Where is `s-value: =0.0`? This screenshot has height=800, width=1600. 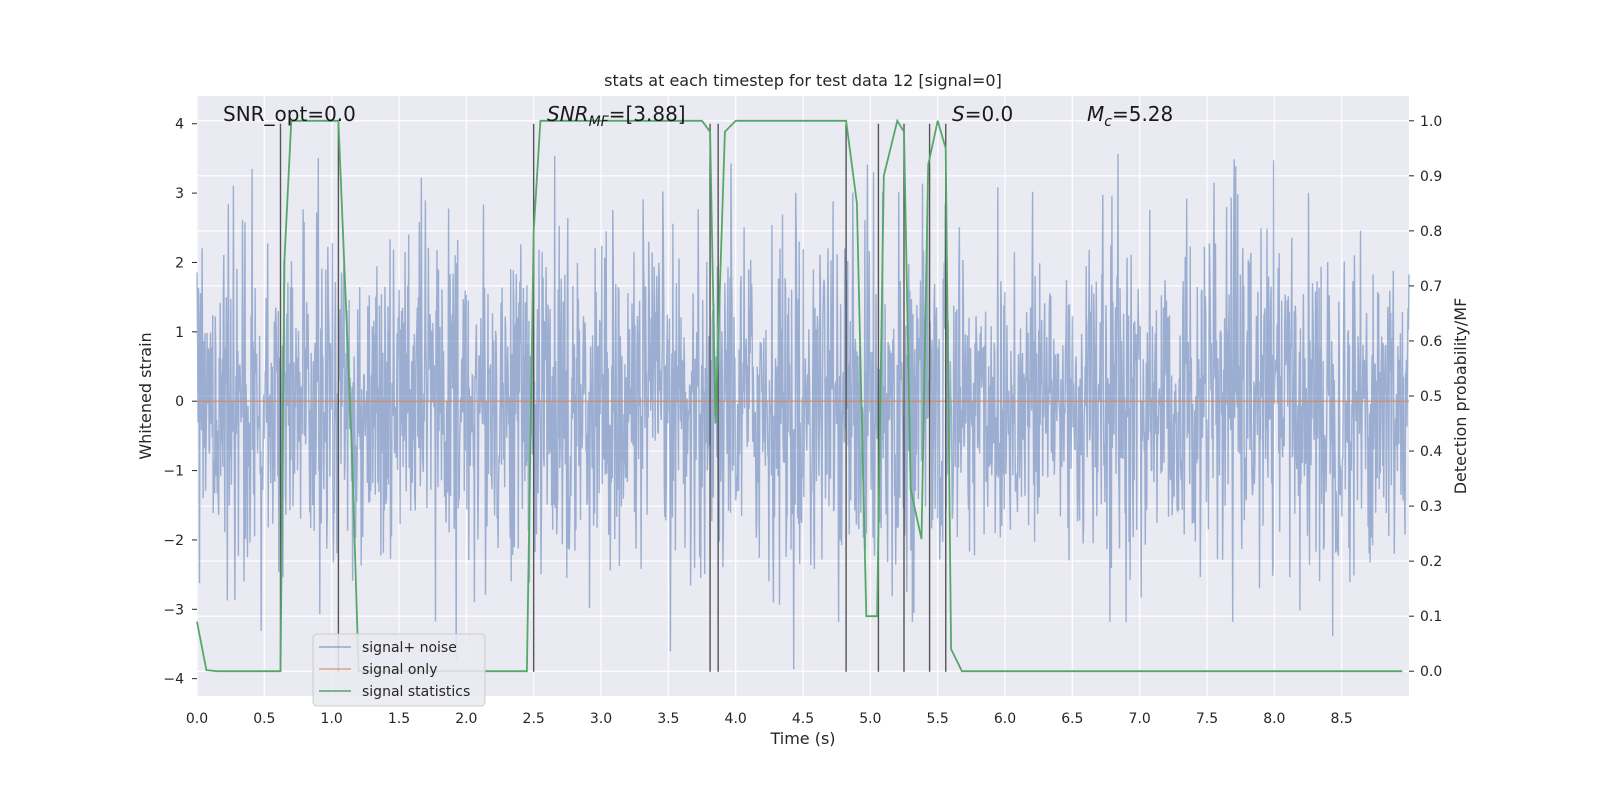
s-value: =0.0 is located at coordinates (989, 114).